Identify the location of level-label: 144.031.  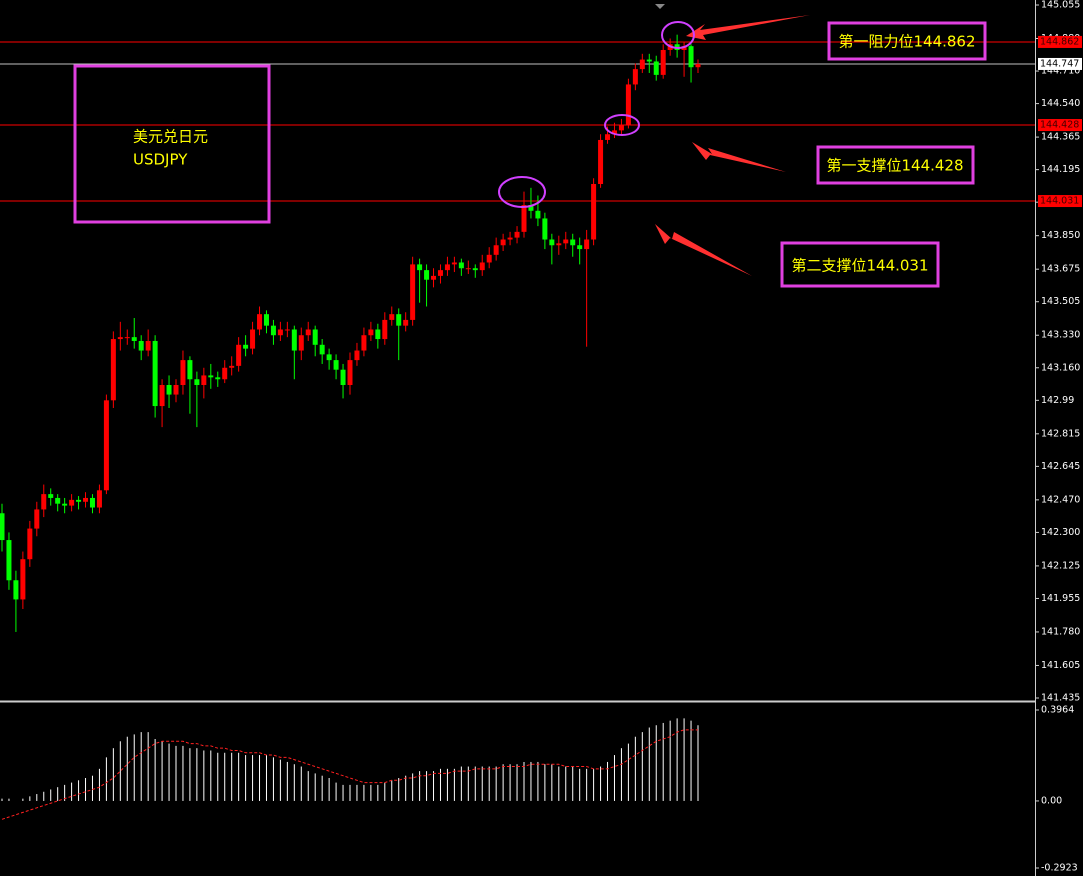
(1059, 201).